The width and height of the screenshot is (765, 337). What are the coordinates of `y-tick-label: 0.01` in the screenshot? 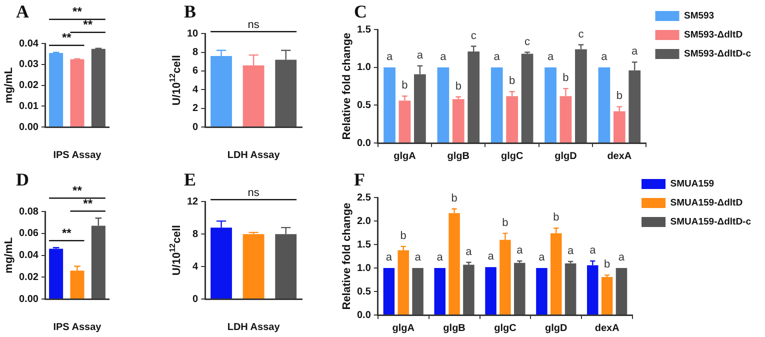 It's located at (28, 106).